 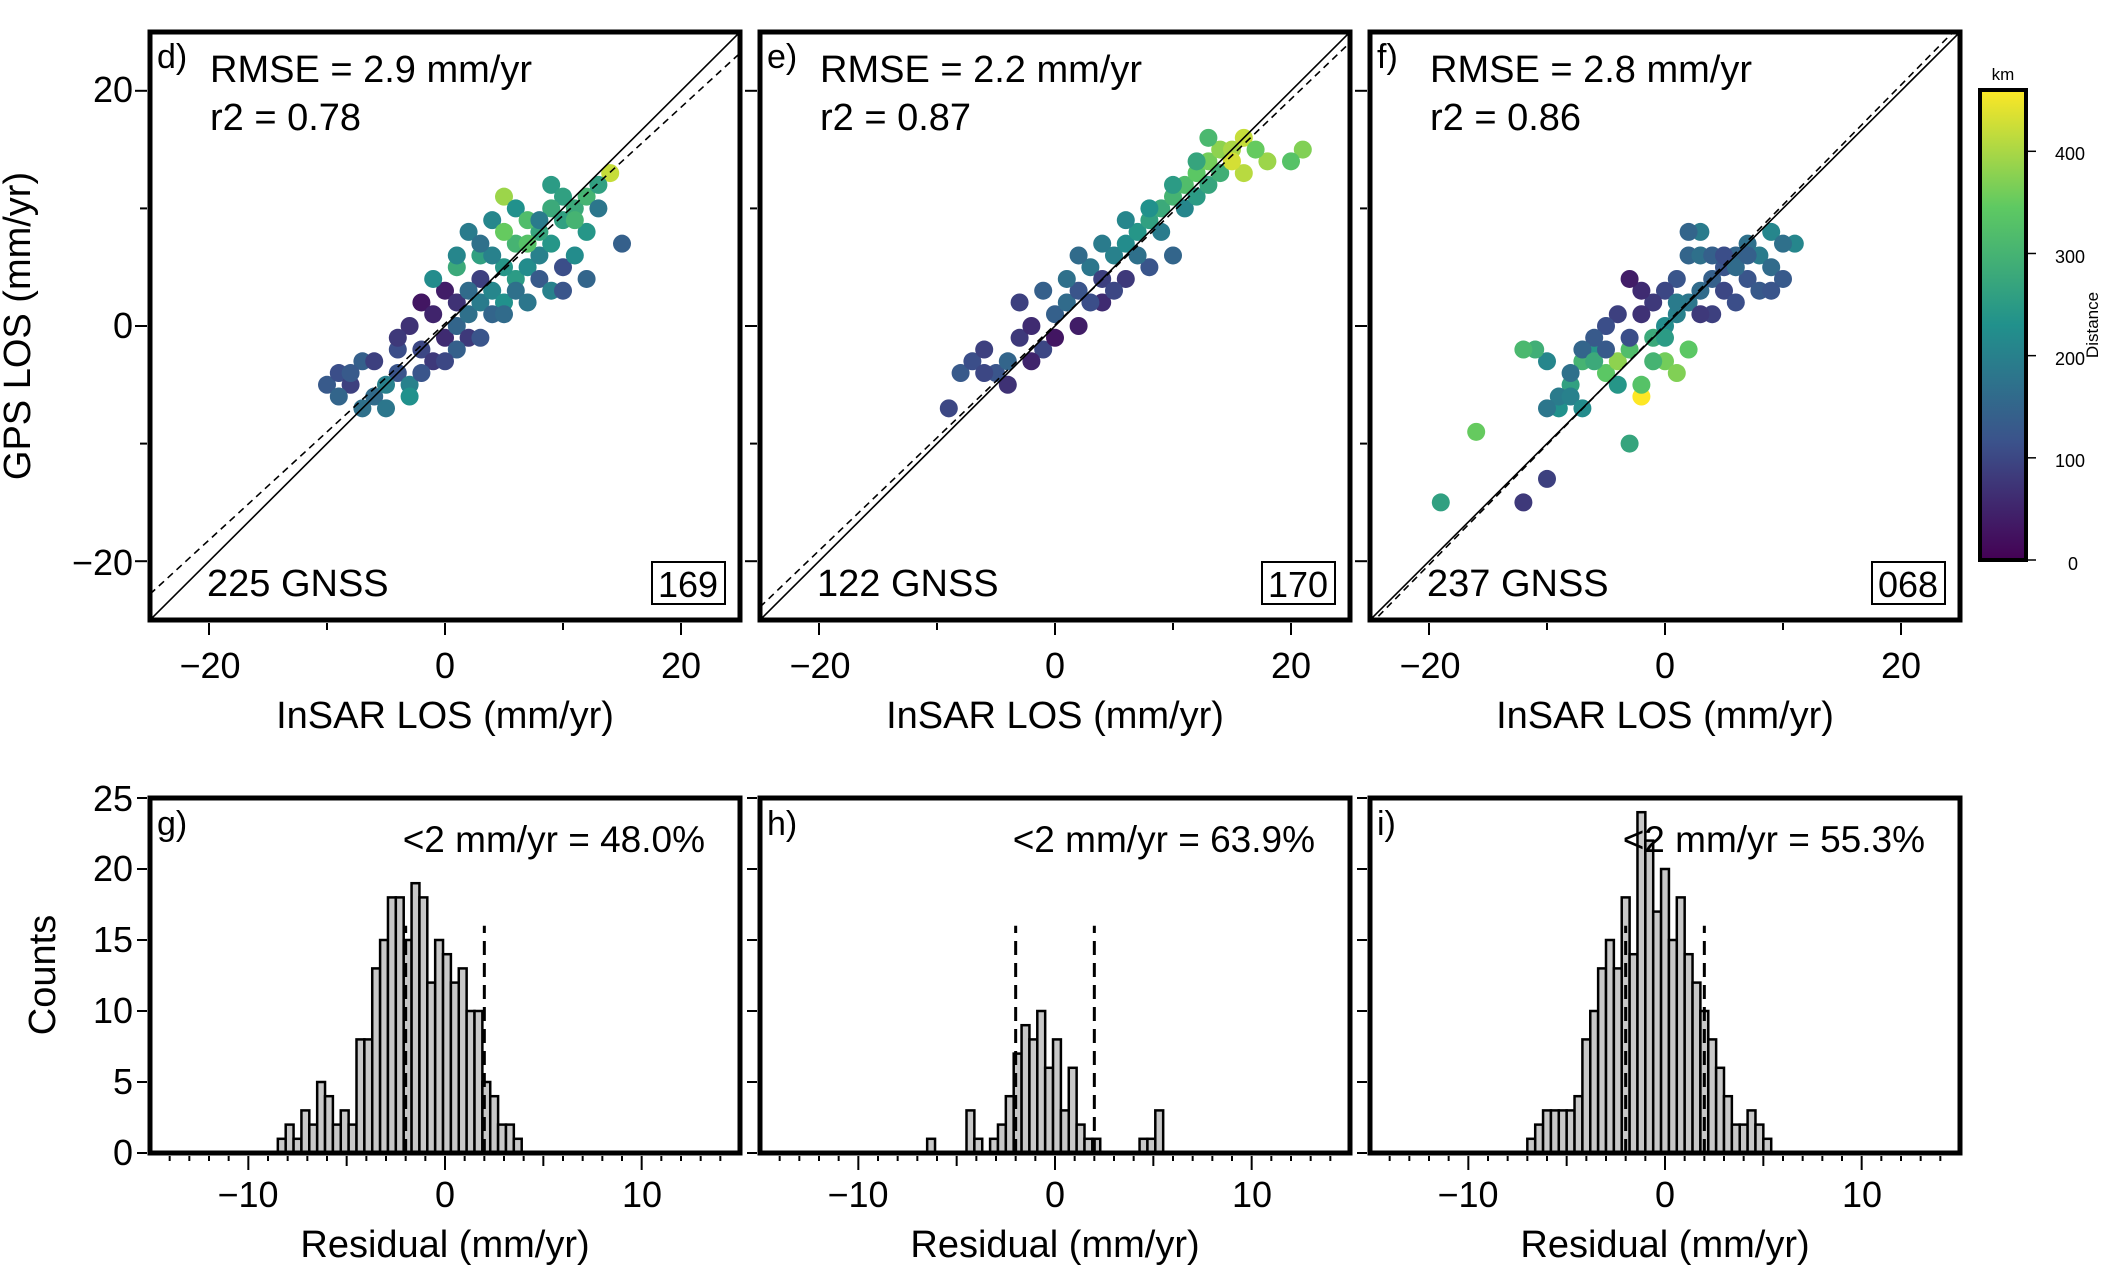 I want to click on hist-x-label-h: Residual (mm/yr), so click(x=1054, y=1245).